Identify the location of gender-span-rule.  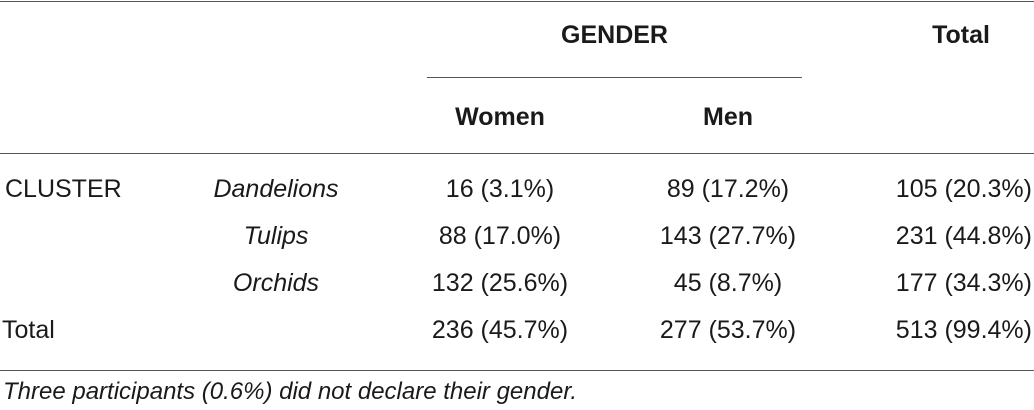
(614, 77).